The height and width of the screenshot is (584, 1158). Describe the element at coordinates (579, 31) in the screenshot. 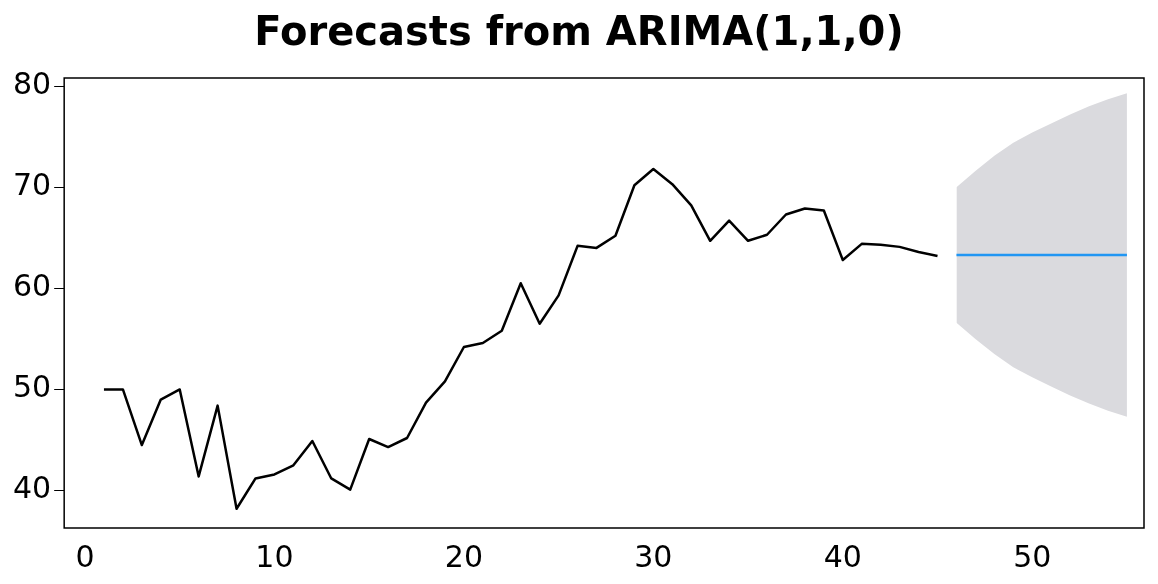

I see `chart-title: Forecasts from ARIMA(1,1,0)` at that location.